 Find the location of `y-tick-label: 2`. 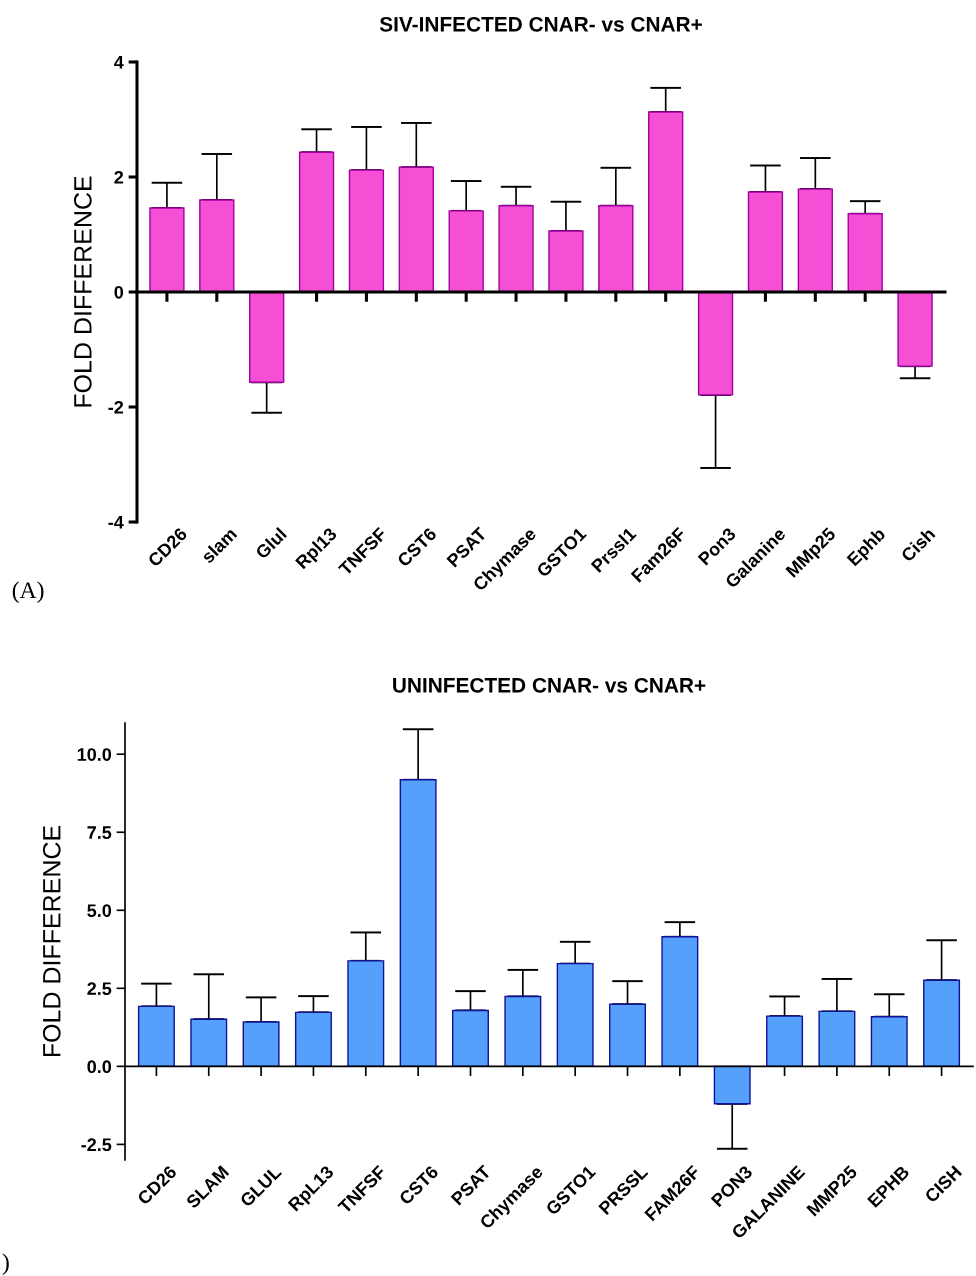

y-tick-label: 2 is located at coordinates (119, 177).